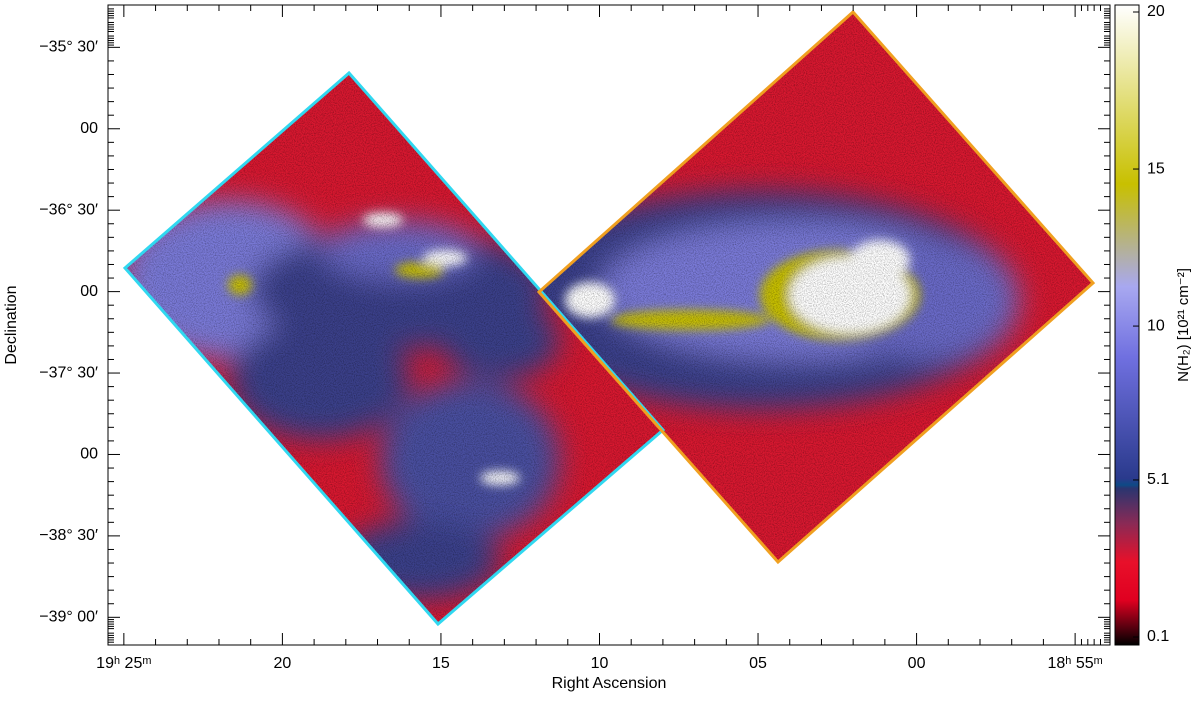  Describe the element at coordinates (917, 663) in the screenshot. I see `x-tick-label: 00` at that location.